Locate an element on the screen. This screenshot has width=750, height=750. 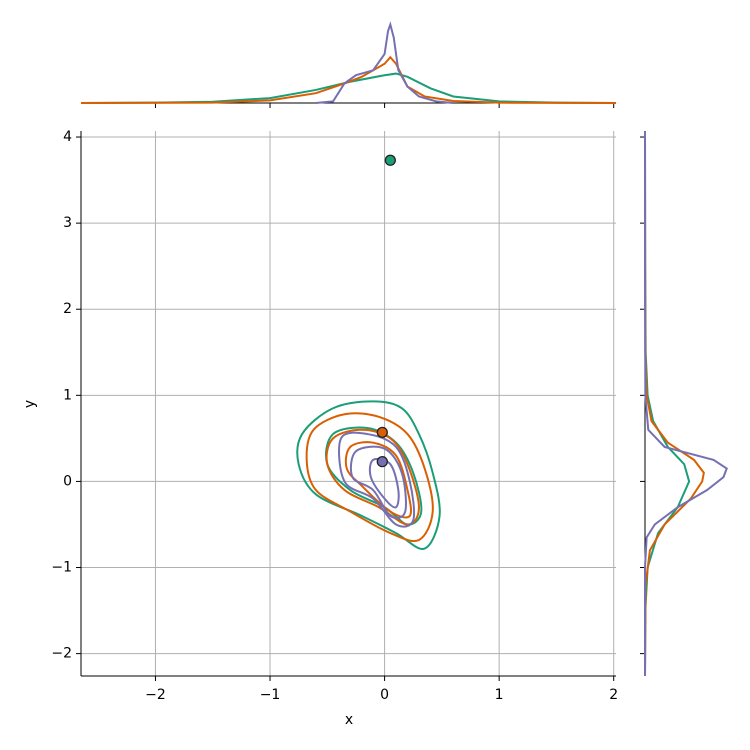
y-tick-label: −2 is located at coordinates (61, 654).